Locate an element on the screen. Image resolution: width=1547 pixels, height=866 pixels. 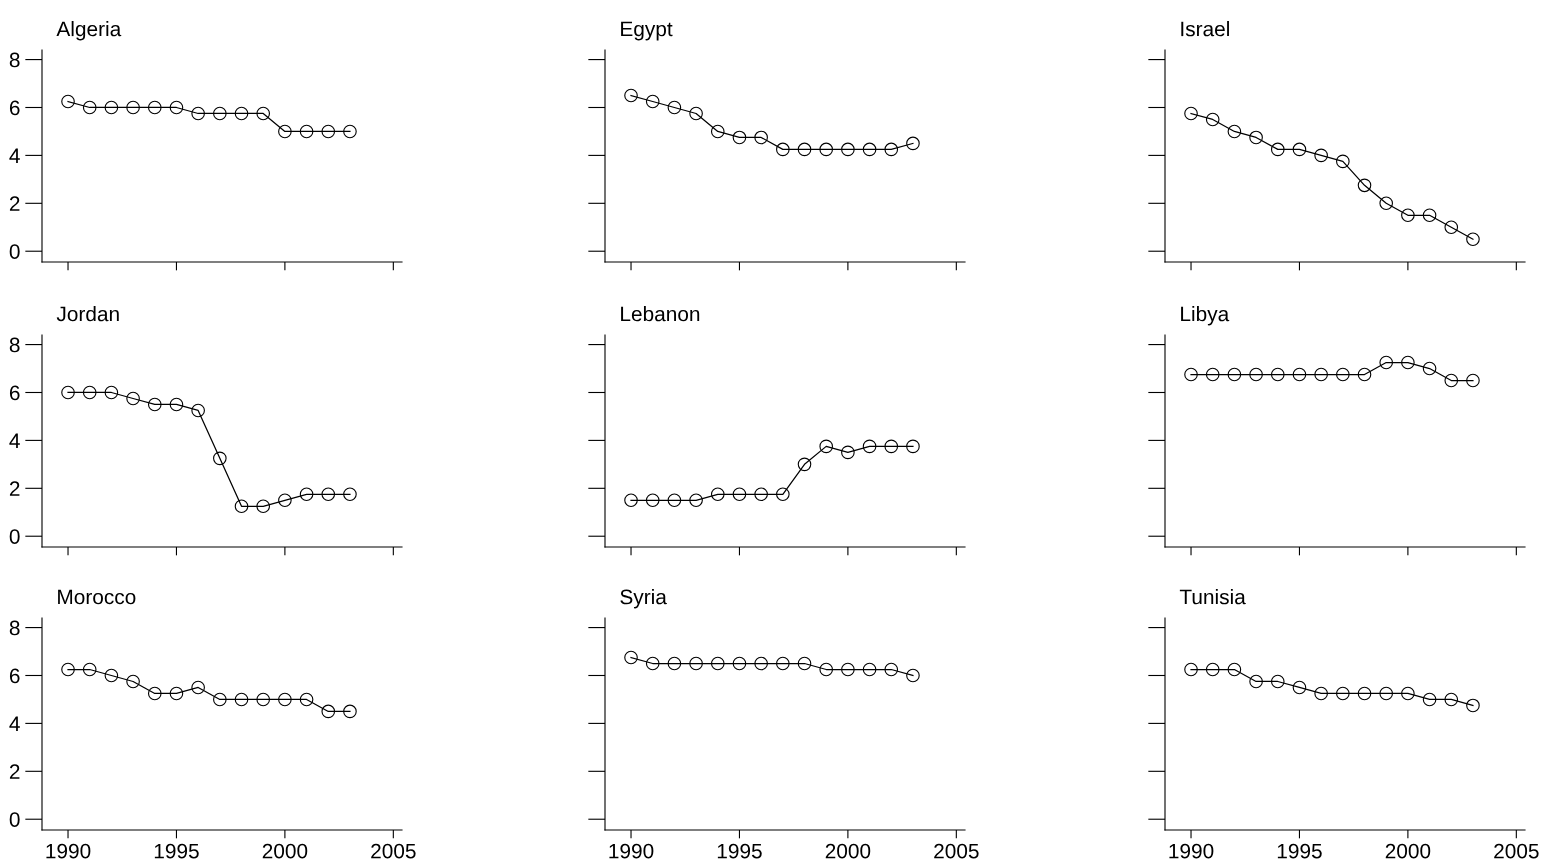
chart-title: Syria is located at coordinates (643, 599).